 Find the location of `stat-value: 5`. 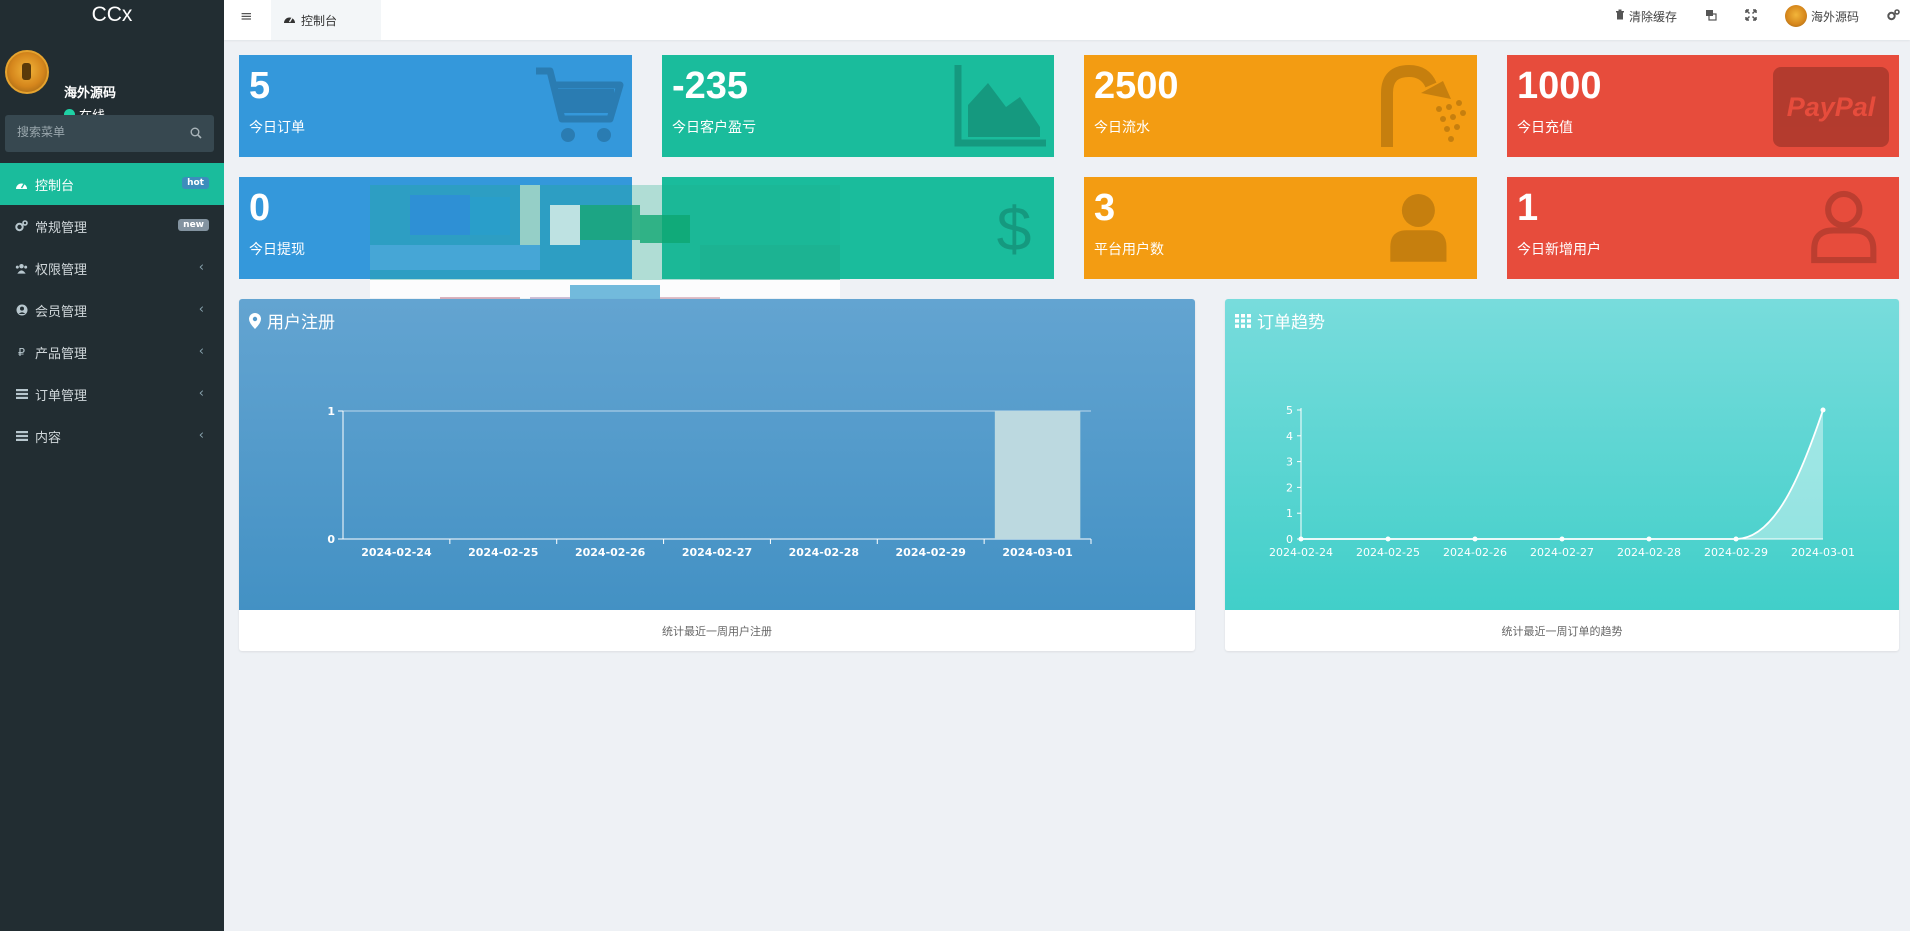

stat-value: 5 is located at coordinates (260, 86).